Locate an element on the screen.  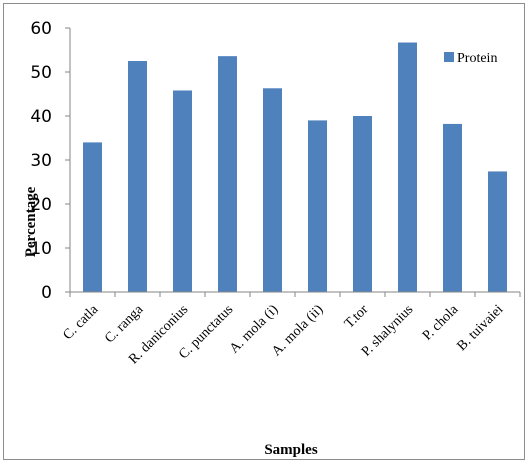
y-tick-label: 40 is located at coordinates (41, 117).